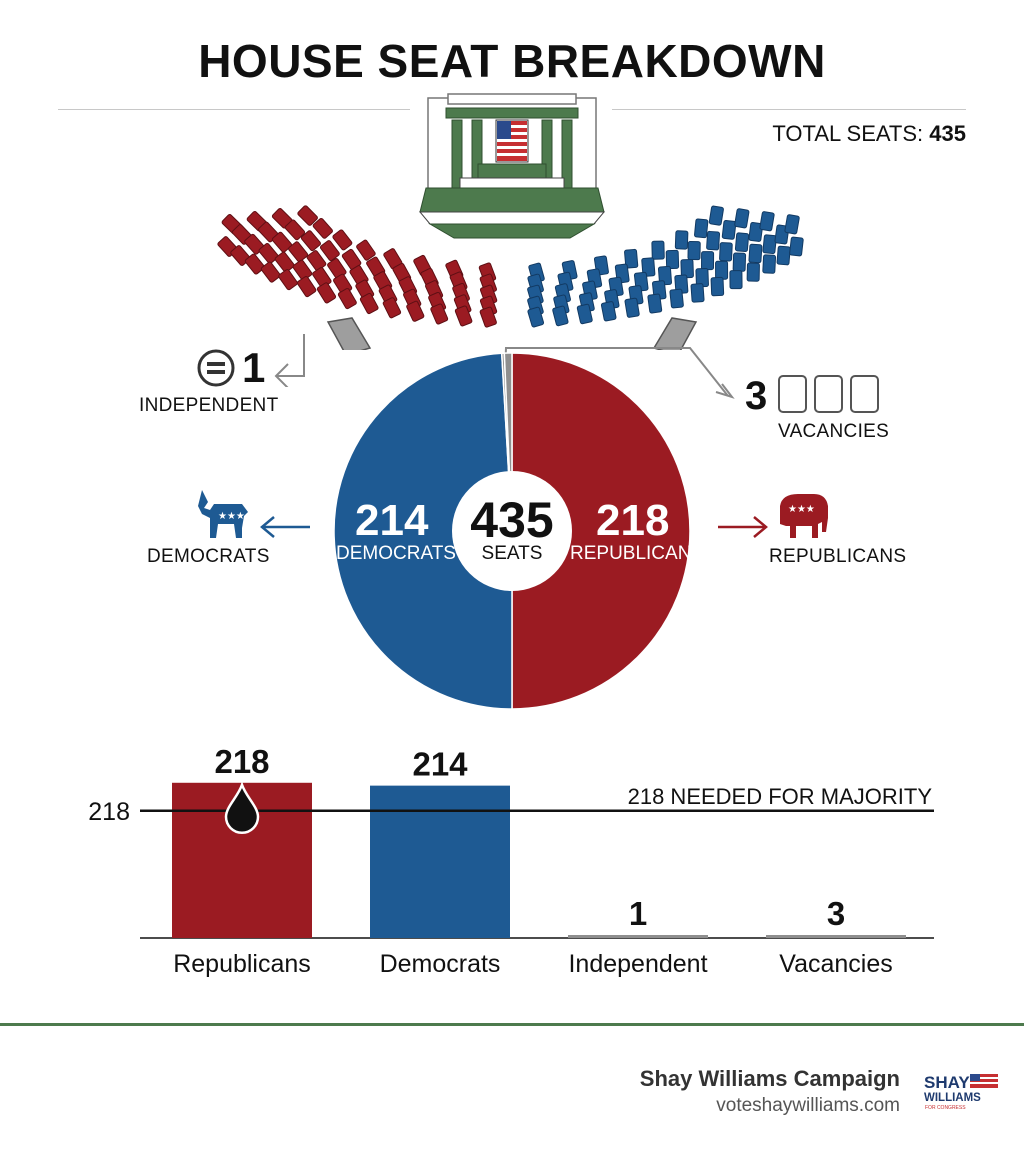  I want to click on logo-line2: WILLIAMS, so click(952, 1098).